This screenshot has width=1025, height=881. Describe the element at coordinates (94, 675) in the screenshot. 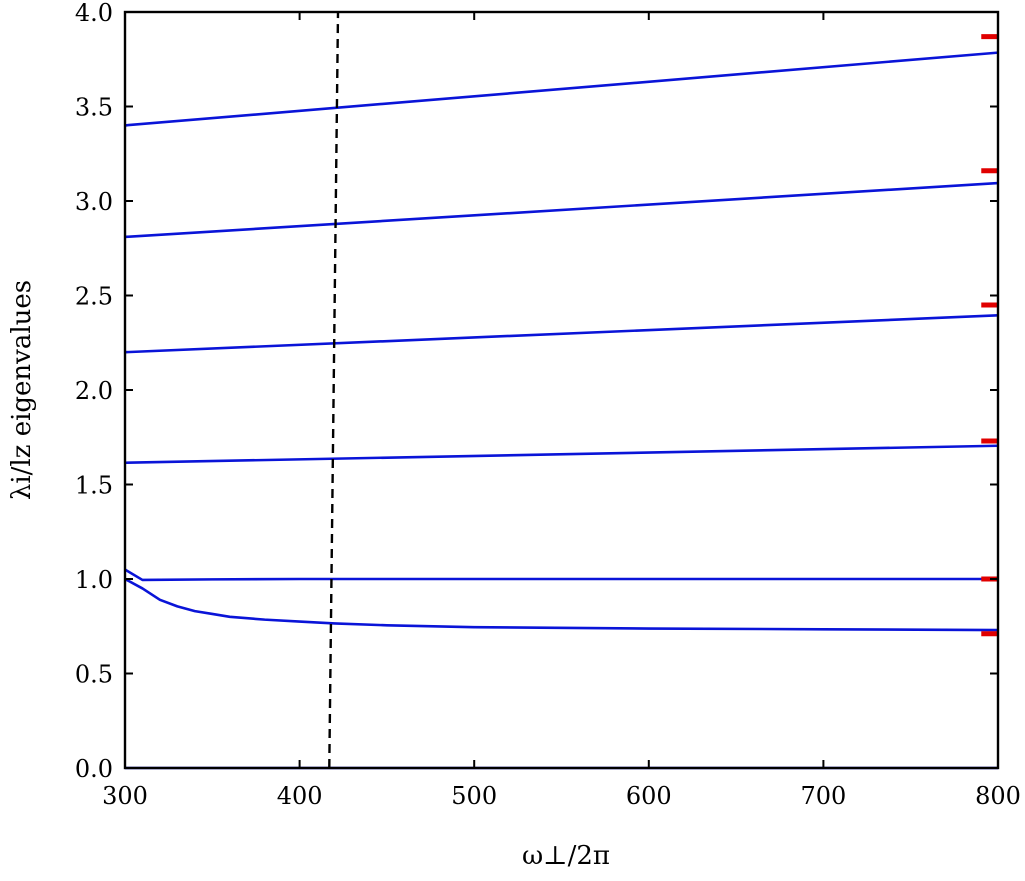

I see `y-tick-label: 0.5` at that location.